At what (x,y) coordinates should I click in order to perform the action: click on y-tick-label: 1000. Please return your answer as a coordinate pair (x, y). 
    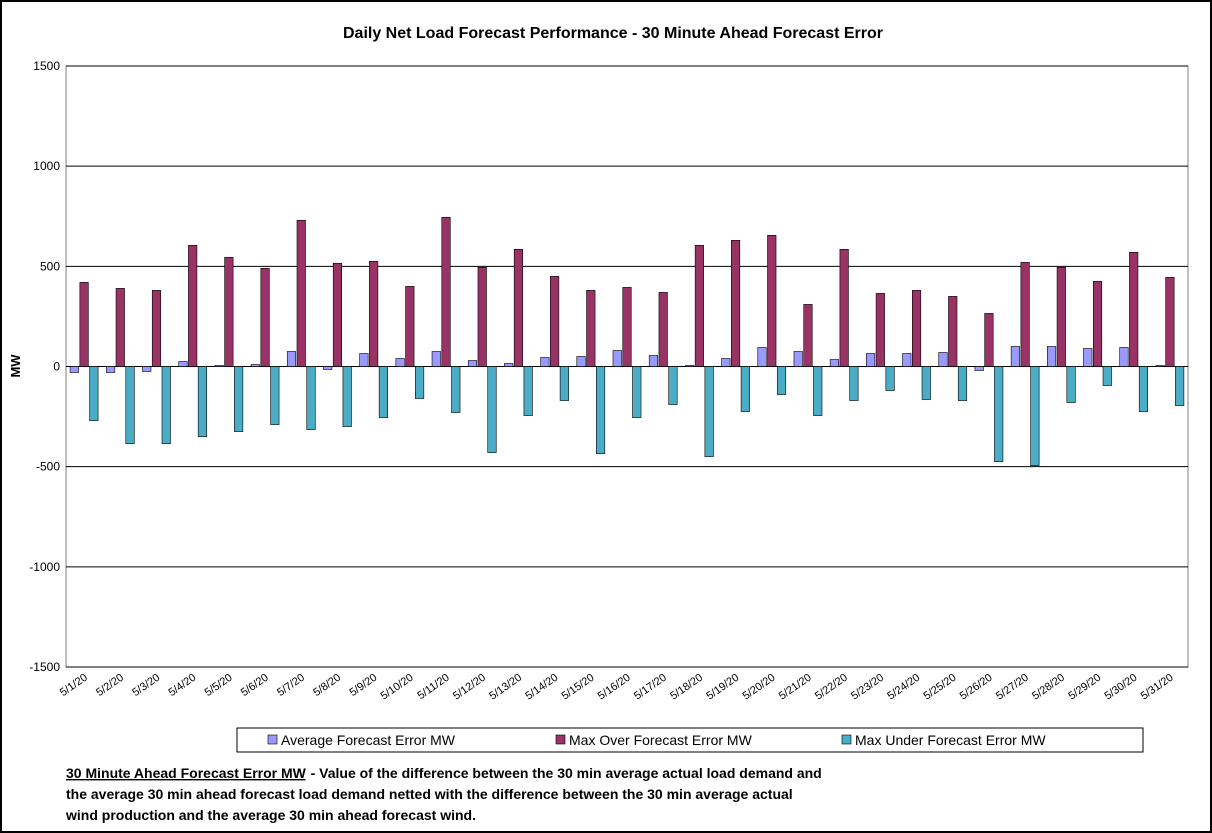
    Looking at the image, I should click on (46, 166).